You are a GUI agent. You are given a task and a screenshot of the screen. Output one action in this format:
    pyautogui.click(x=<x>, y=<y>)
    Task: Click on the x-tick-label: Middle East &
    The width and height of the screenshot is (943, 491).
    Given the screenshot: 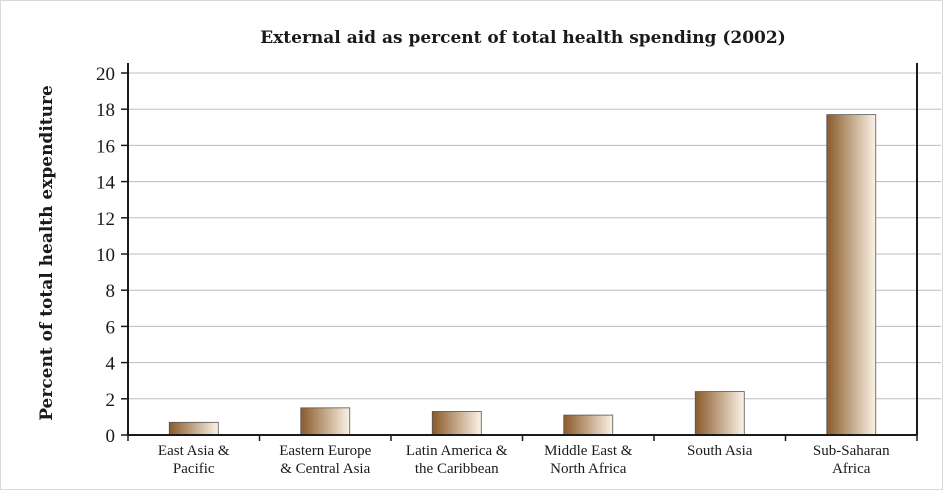 What is the action you would take?
    pyautogui.click(x=588, y=451)
    